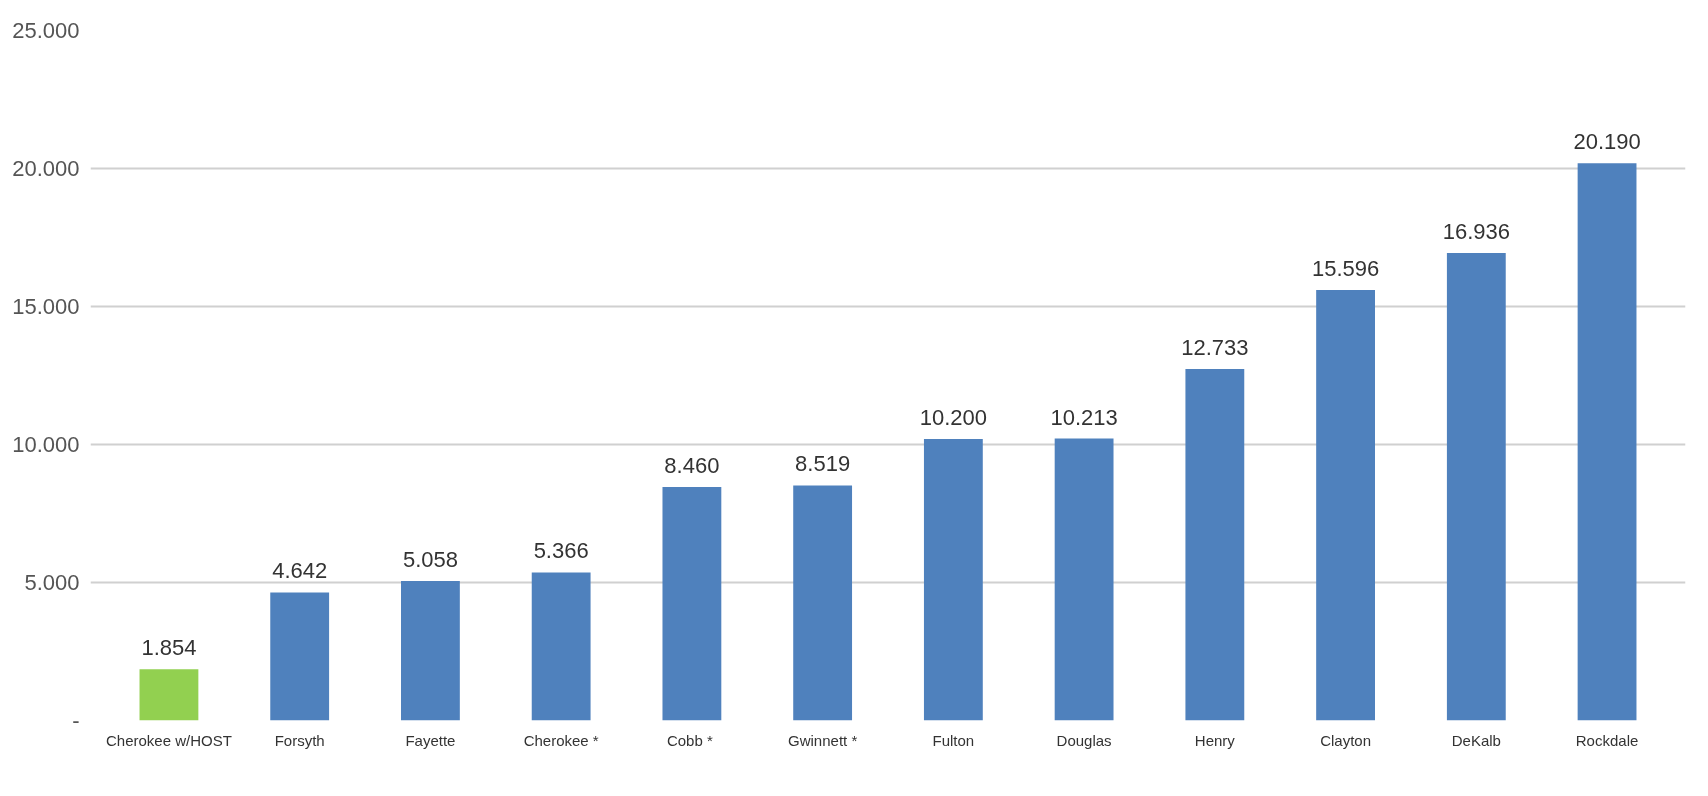 The width and height of the screenshot is (1708, 796). I want to click on data-label: 5.366, so click(561, 551).